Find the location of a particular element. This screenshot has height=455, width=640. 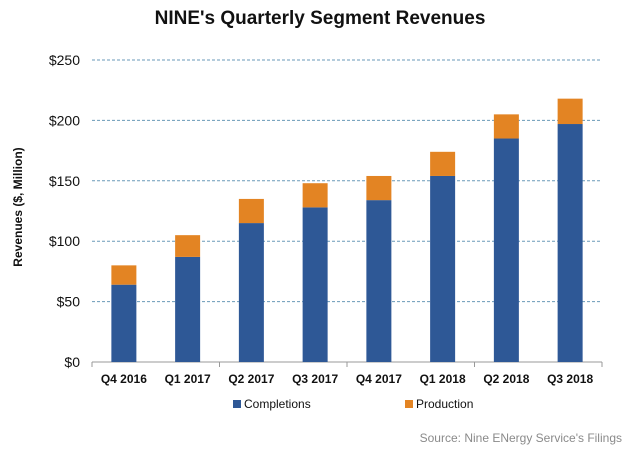

x-tick-label: Q2 2018 is located at coordinates (506, 379).